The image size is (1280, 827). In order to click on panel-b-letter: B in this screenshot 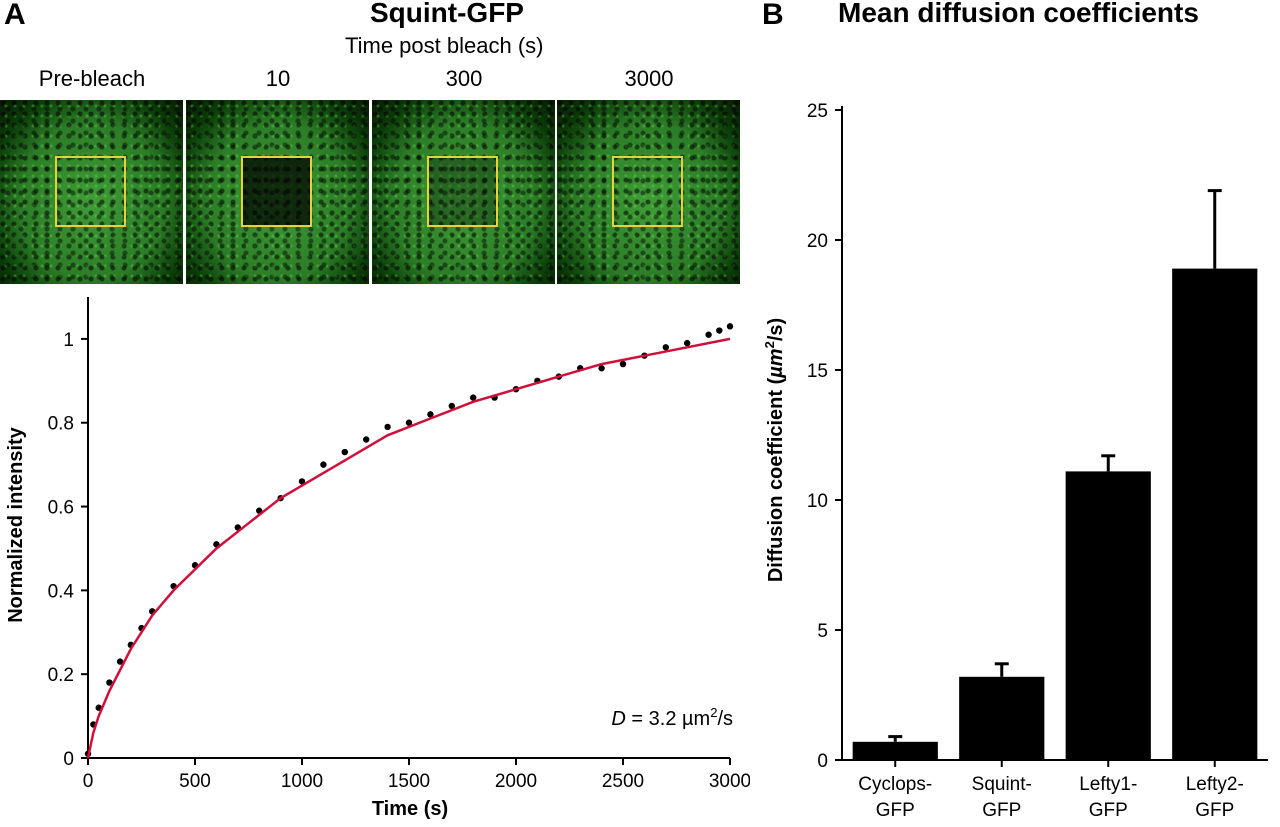, I will do `click(773, 15)`.